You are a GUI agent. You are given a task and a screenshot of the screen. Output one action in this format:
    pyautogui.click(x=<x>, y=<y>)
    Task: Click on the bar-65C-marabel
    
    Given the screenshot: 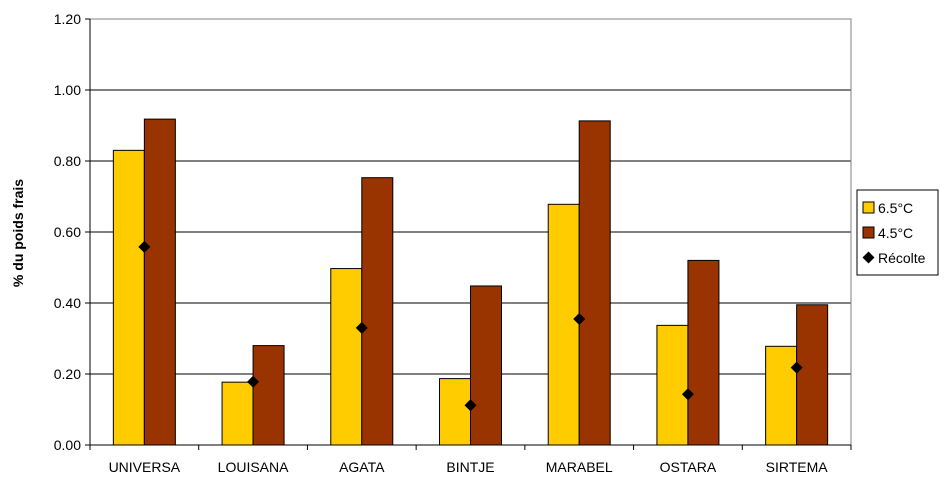 What is the action you would take?
    pyautogui.click(x=563, y=324)
    